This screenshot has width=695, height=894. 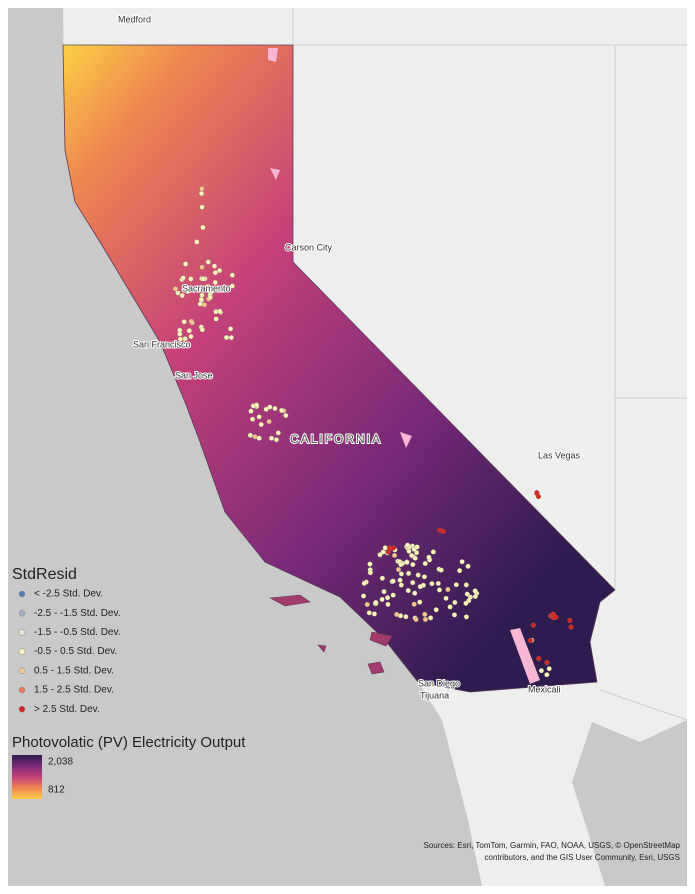 What do you see at coordinates (74, 670) in the screenshot?
I see `legend-label: 0.5 - 1.5 Std. Dev.` at bounding box center [74, 670].